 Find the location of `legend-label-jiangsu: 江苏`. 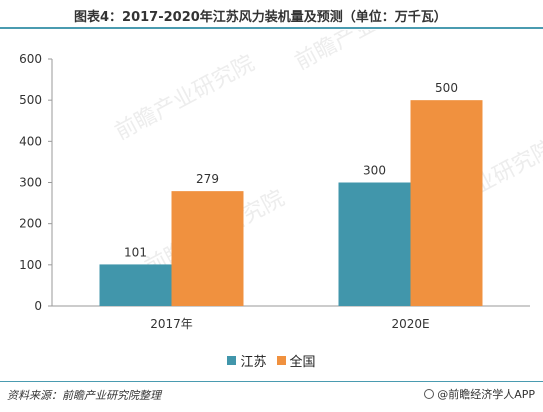

legend-label-jiangsu: 江苏 is located at coordinates (253, 362).